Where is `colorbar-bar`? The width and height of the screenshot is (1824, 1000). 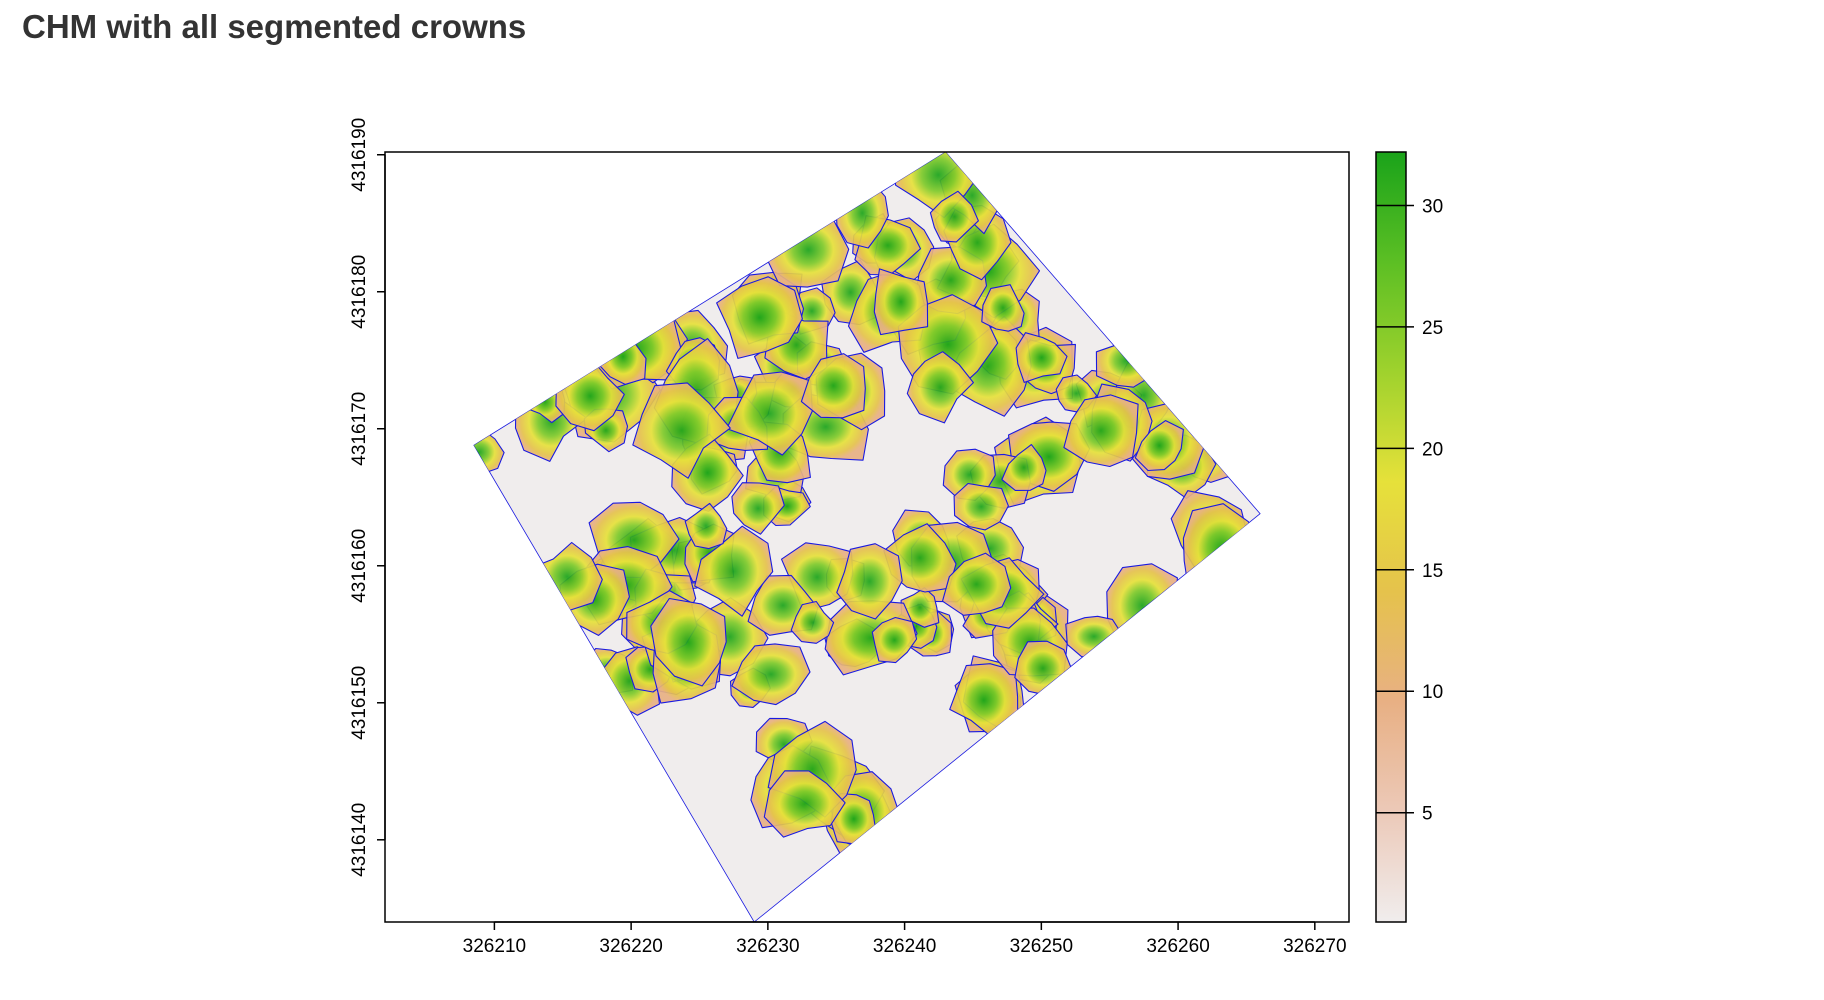
colorbar-bar is located at coordinates (1391, 537).